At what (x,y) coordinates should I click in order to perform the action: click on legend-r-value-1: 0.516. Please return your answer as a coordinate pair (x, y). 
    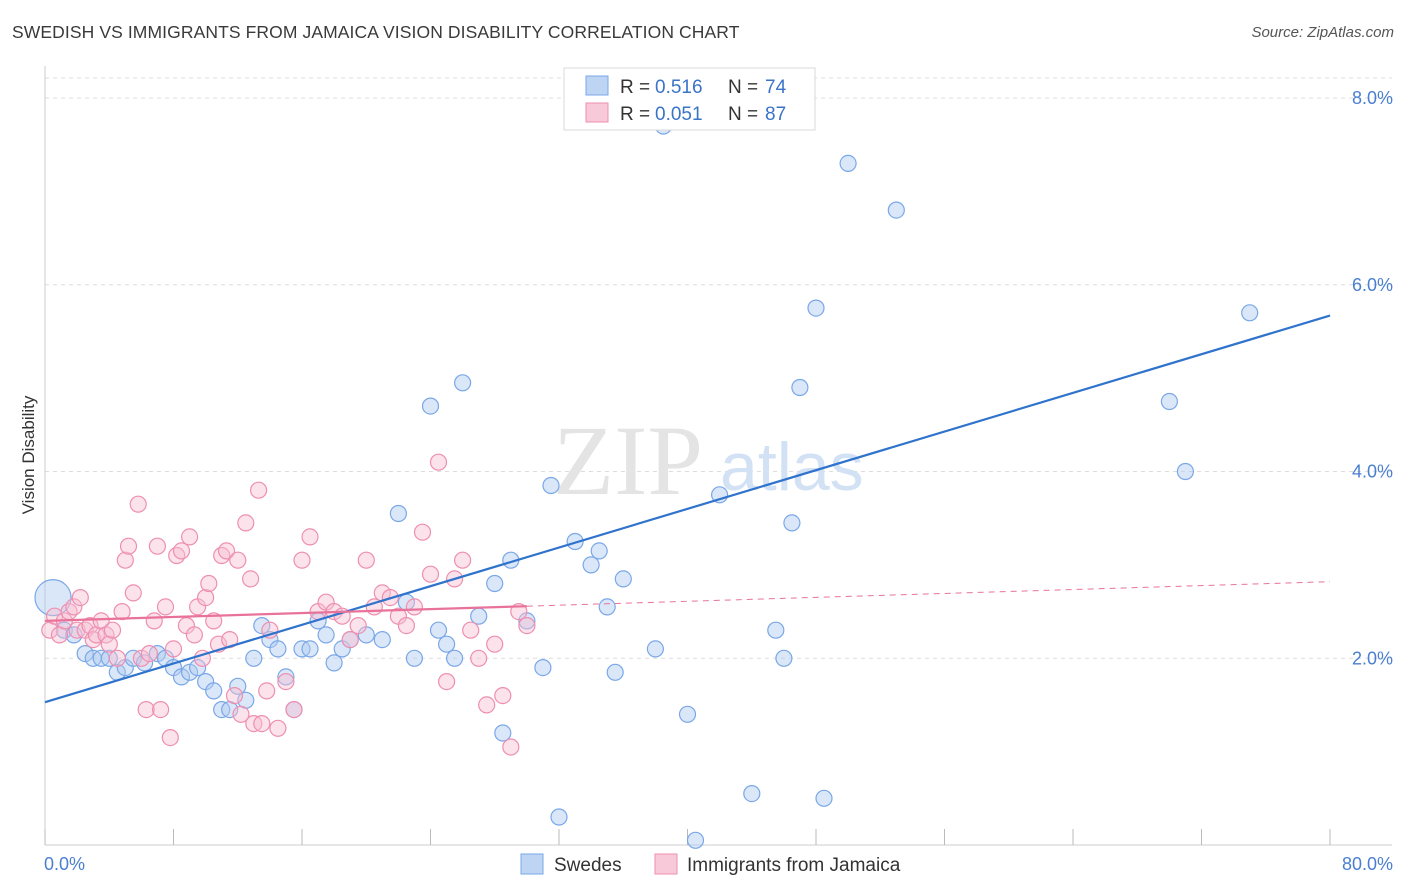
    Looking at the image, I should click on (679, 87).